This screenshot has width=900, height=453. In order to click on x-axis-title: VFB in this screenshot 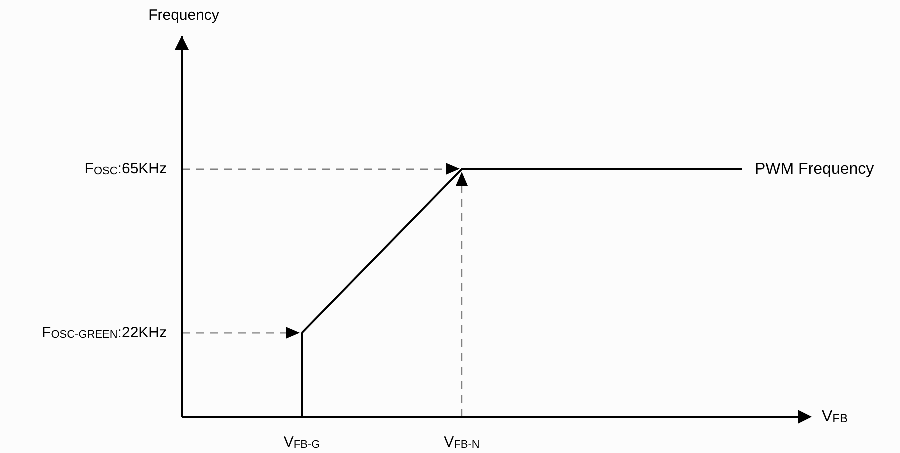, I will do `click(835, 417)`.